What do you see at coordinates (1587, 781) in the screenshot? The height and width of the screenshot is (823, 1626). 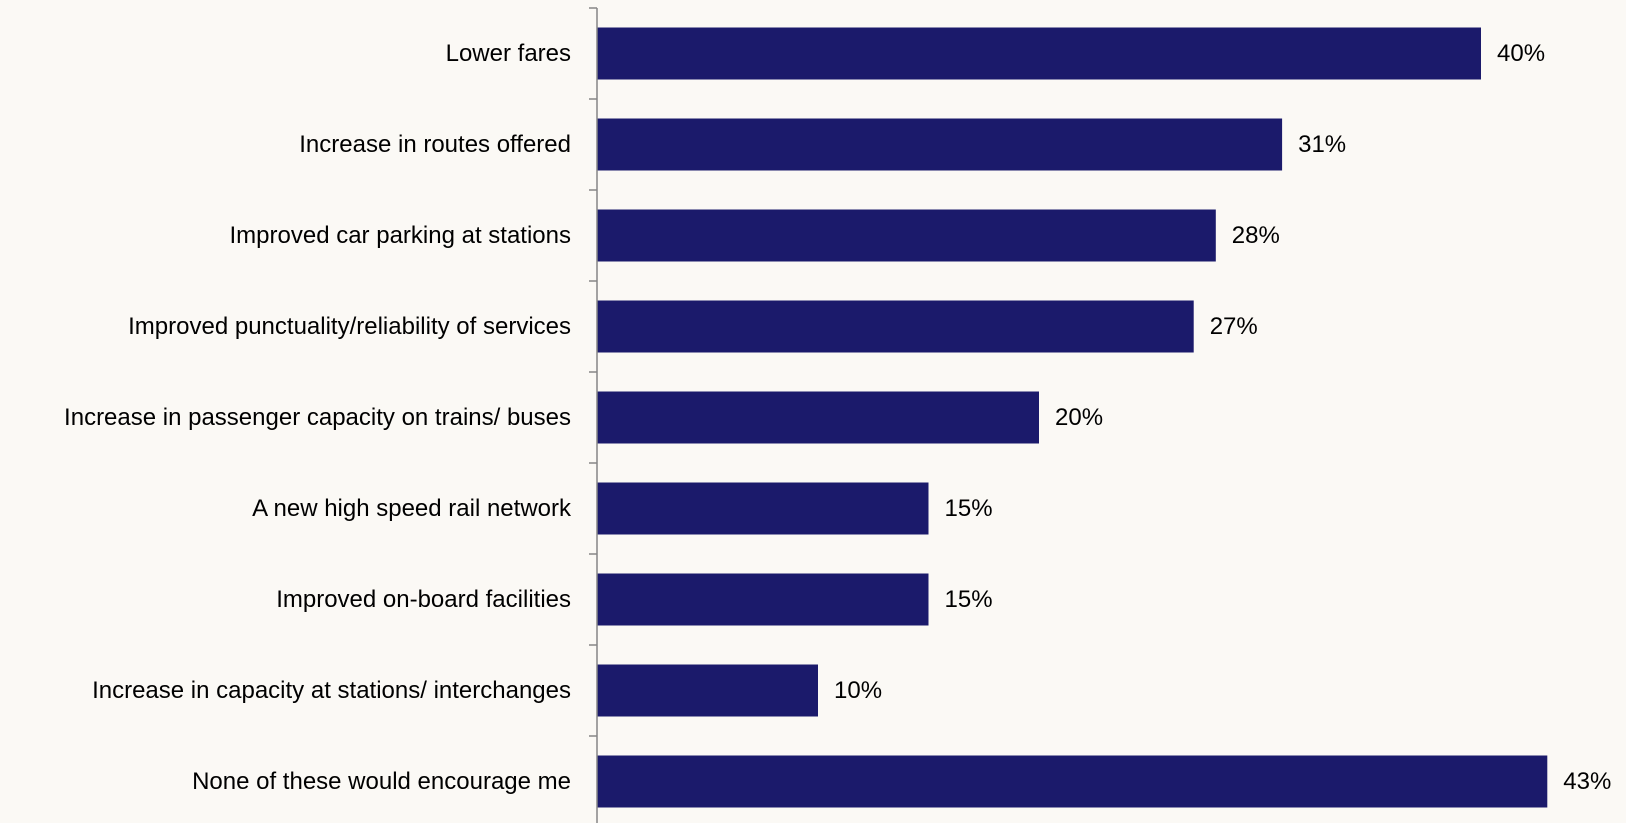 I see `value-label: 43%` at bounding box center [1587, 781].